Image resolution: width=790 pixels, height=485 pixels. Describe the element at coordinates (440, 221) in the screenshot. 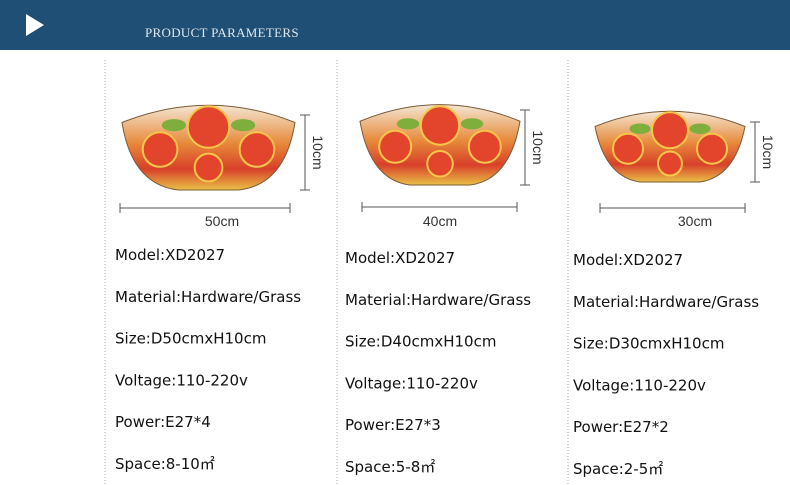

I see `width-label: 40cm` at that location.